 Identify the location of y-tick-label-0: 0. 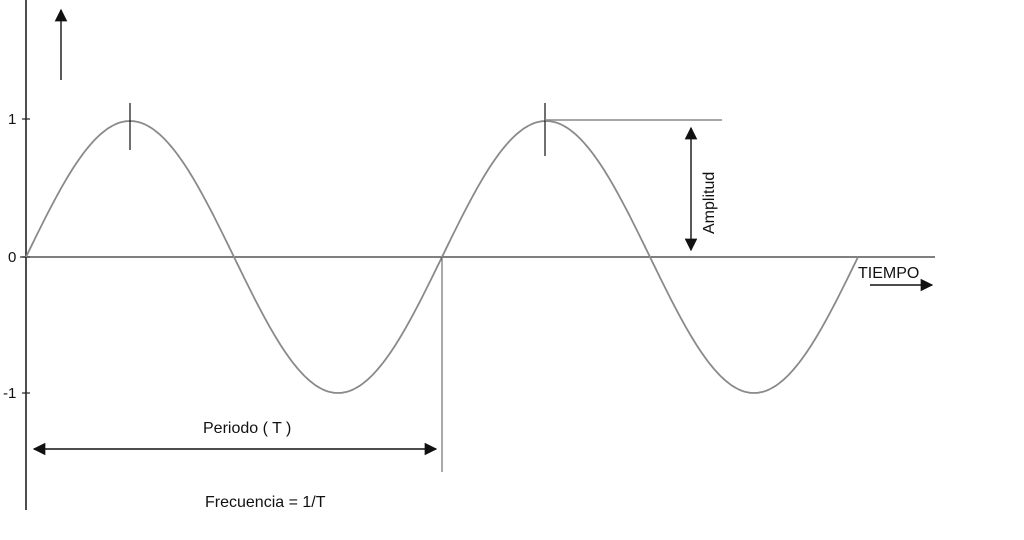
(12, 257).